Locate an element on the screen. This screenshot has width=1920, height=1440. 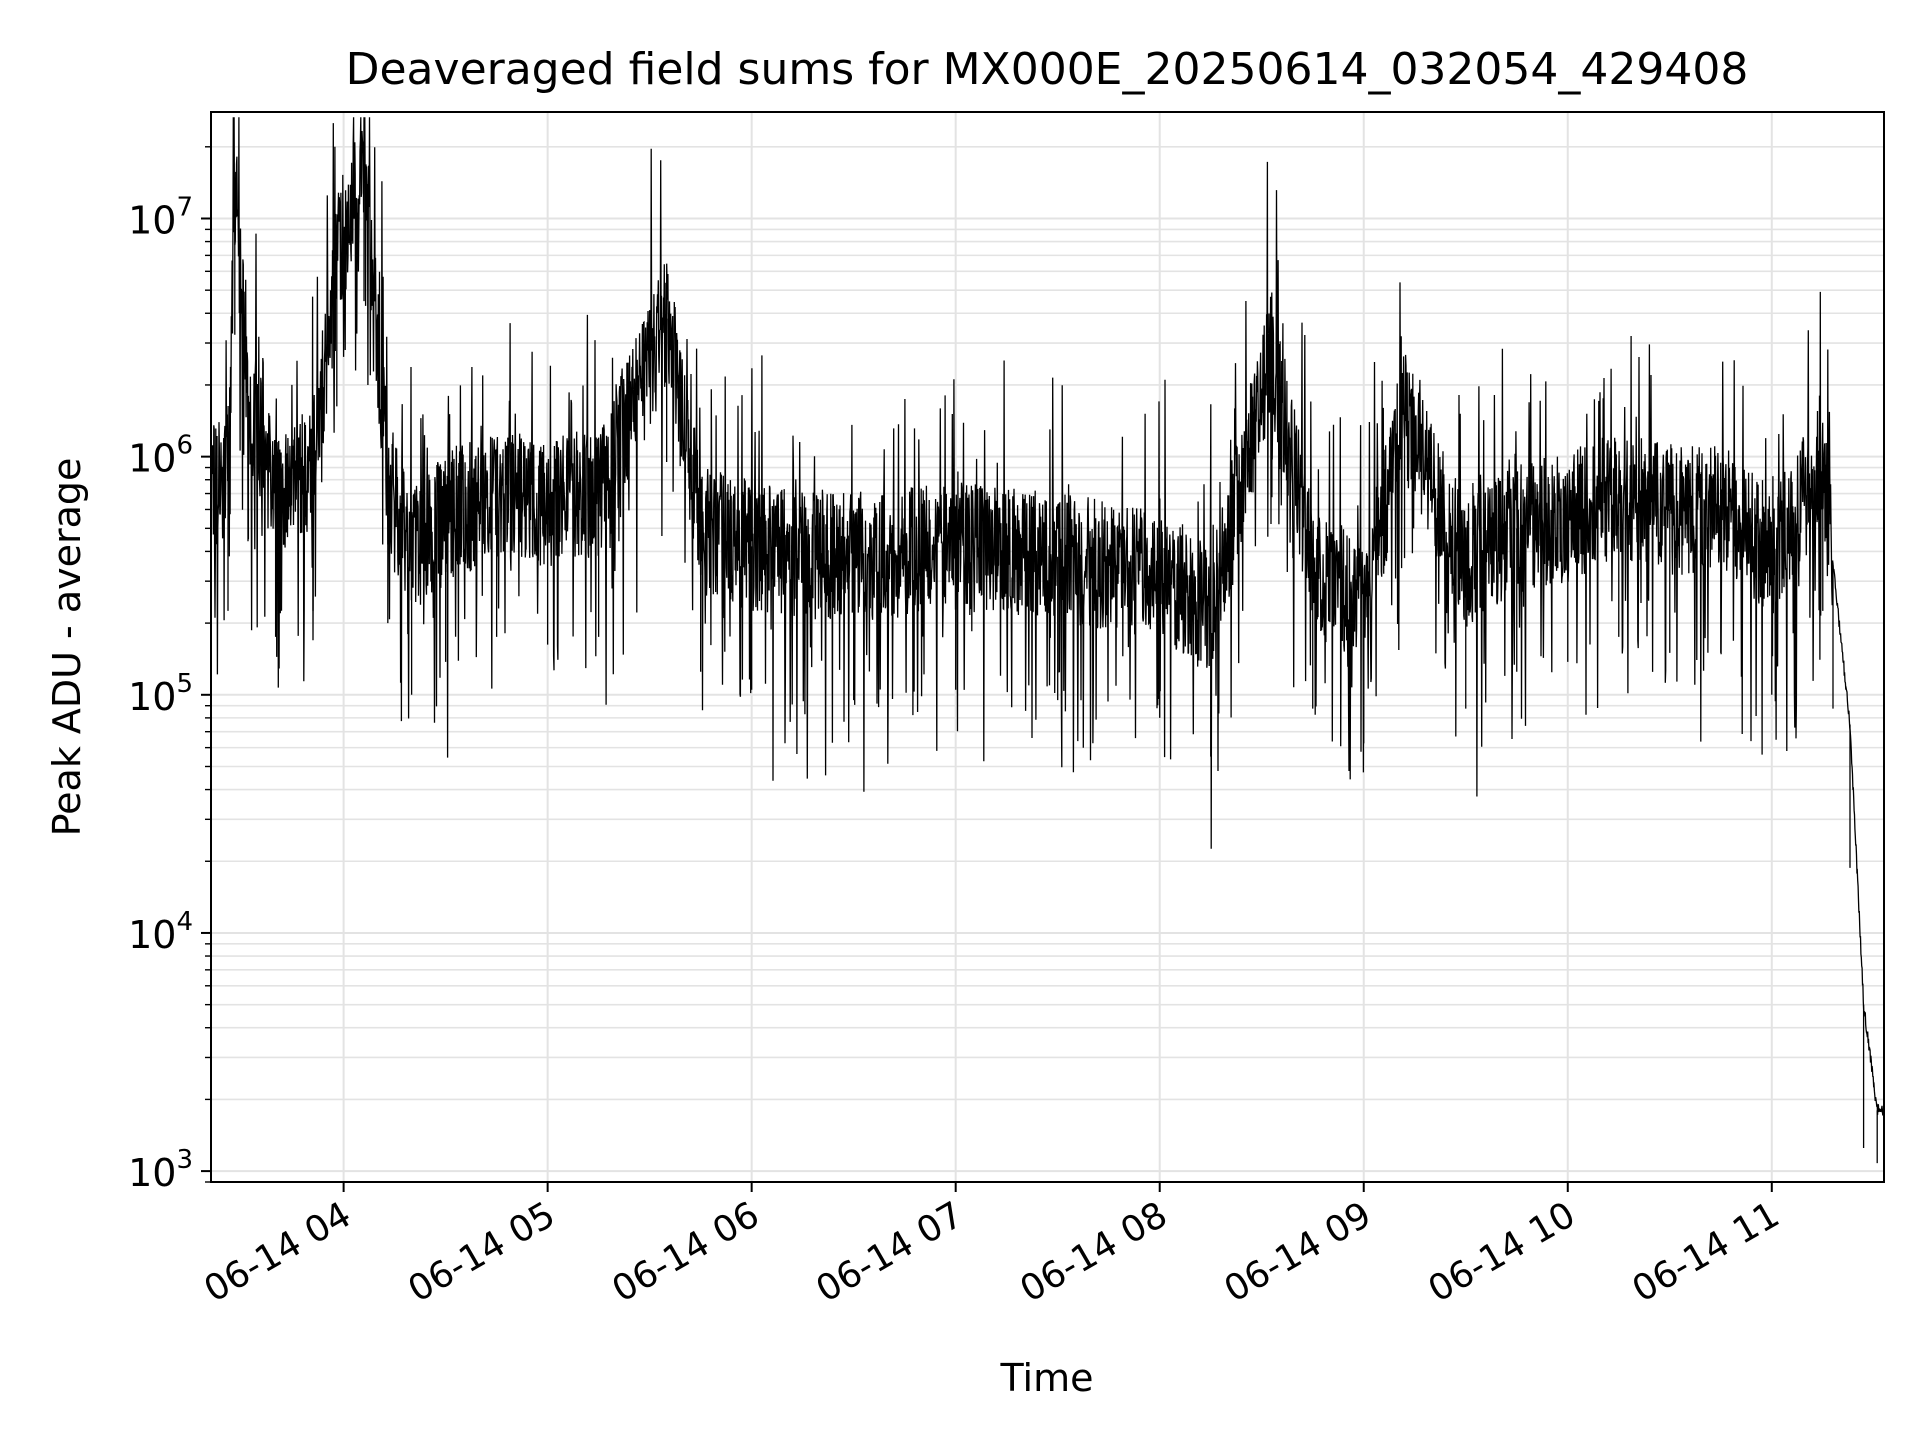
x-tick-label: 06-14 09 is located at coordinates (1298, 1252).